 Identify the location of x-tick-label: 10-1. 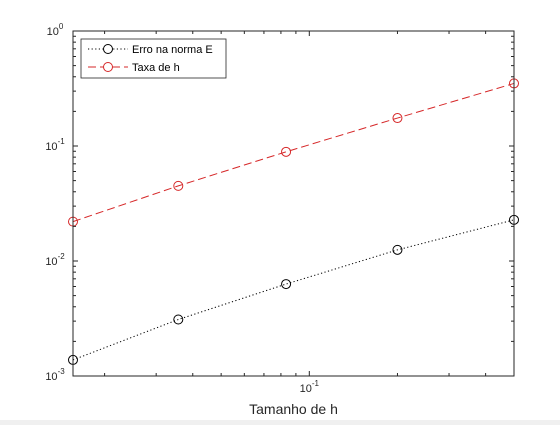
(310, 387).